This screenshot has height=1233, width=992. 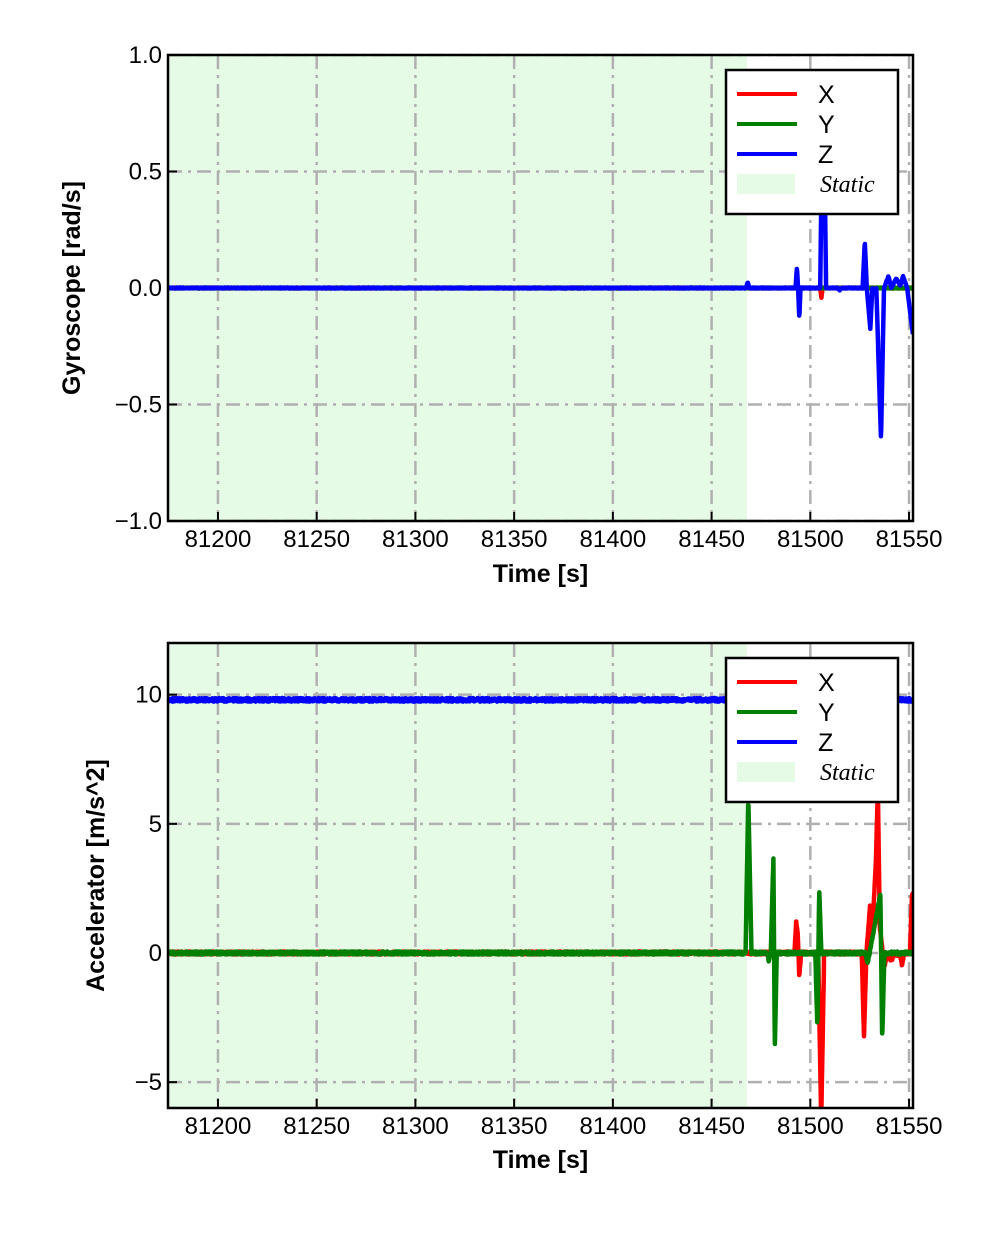 What do you see at coordinates (155, 953) in the screenshot?
I see `y-tick-label: 0` at bounding box center [155, 953].